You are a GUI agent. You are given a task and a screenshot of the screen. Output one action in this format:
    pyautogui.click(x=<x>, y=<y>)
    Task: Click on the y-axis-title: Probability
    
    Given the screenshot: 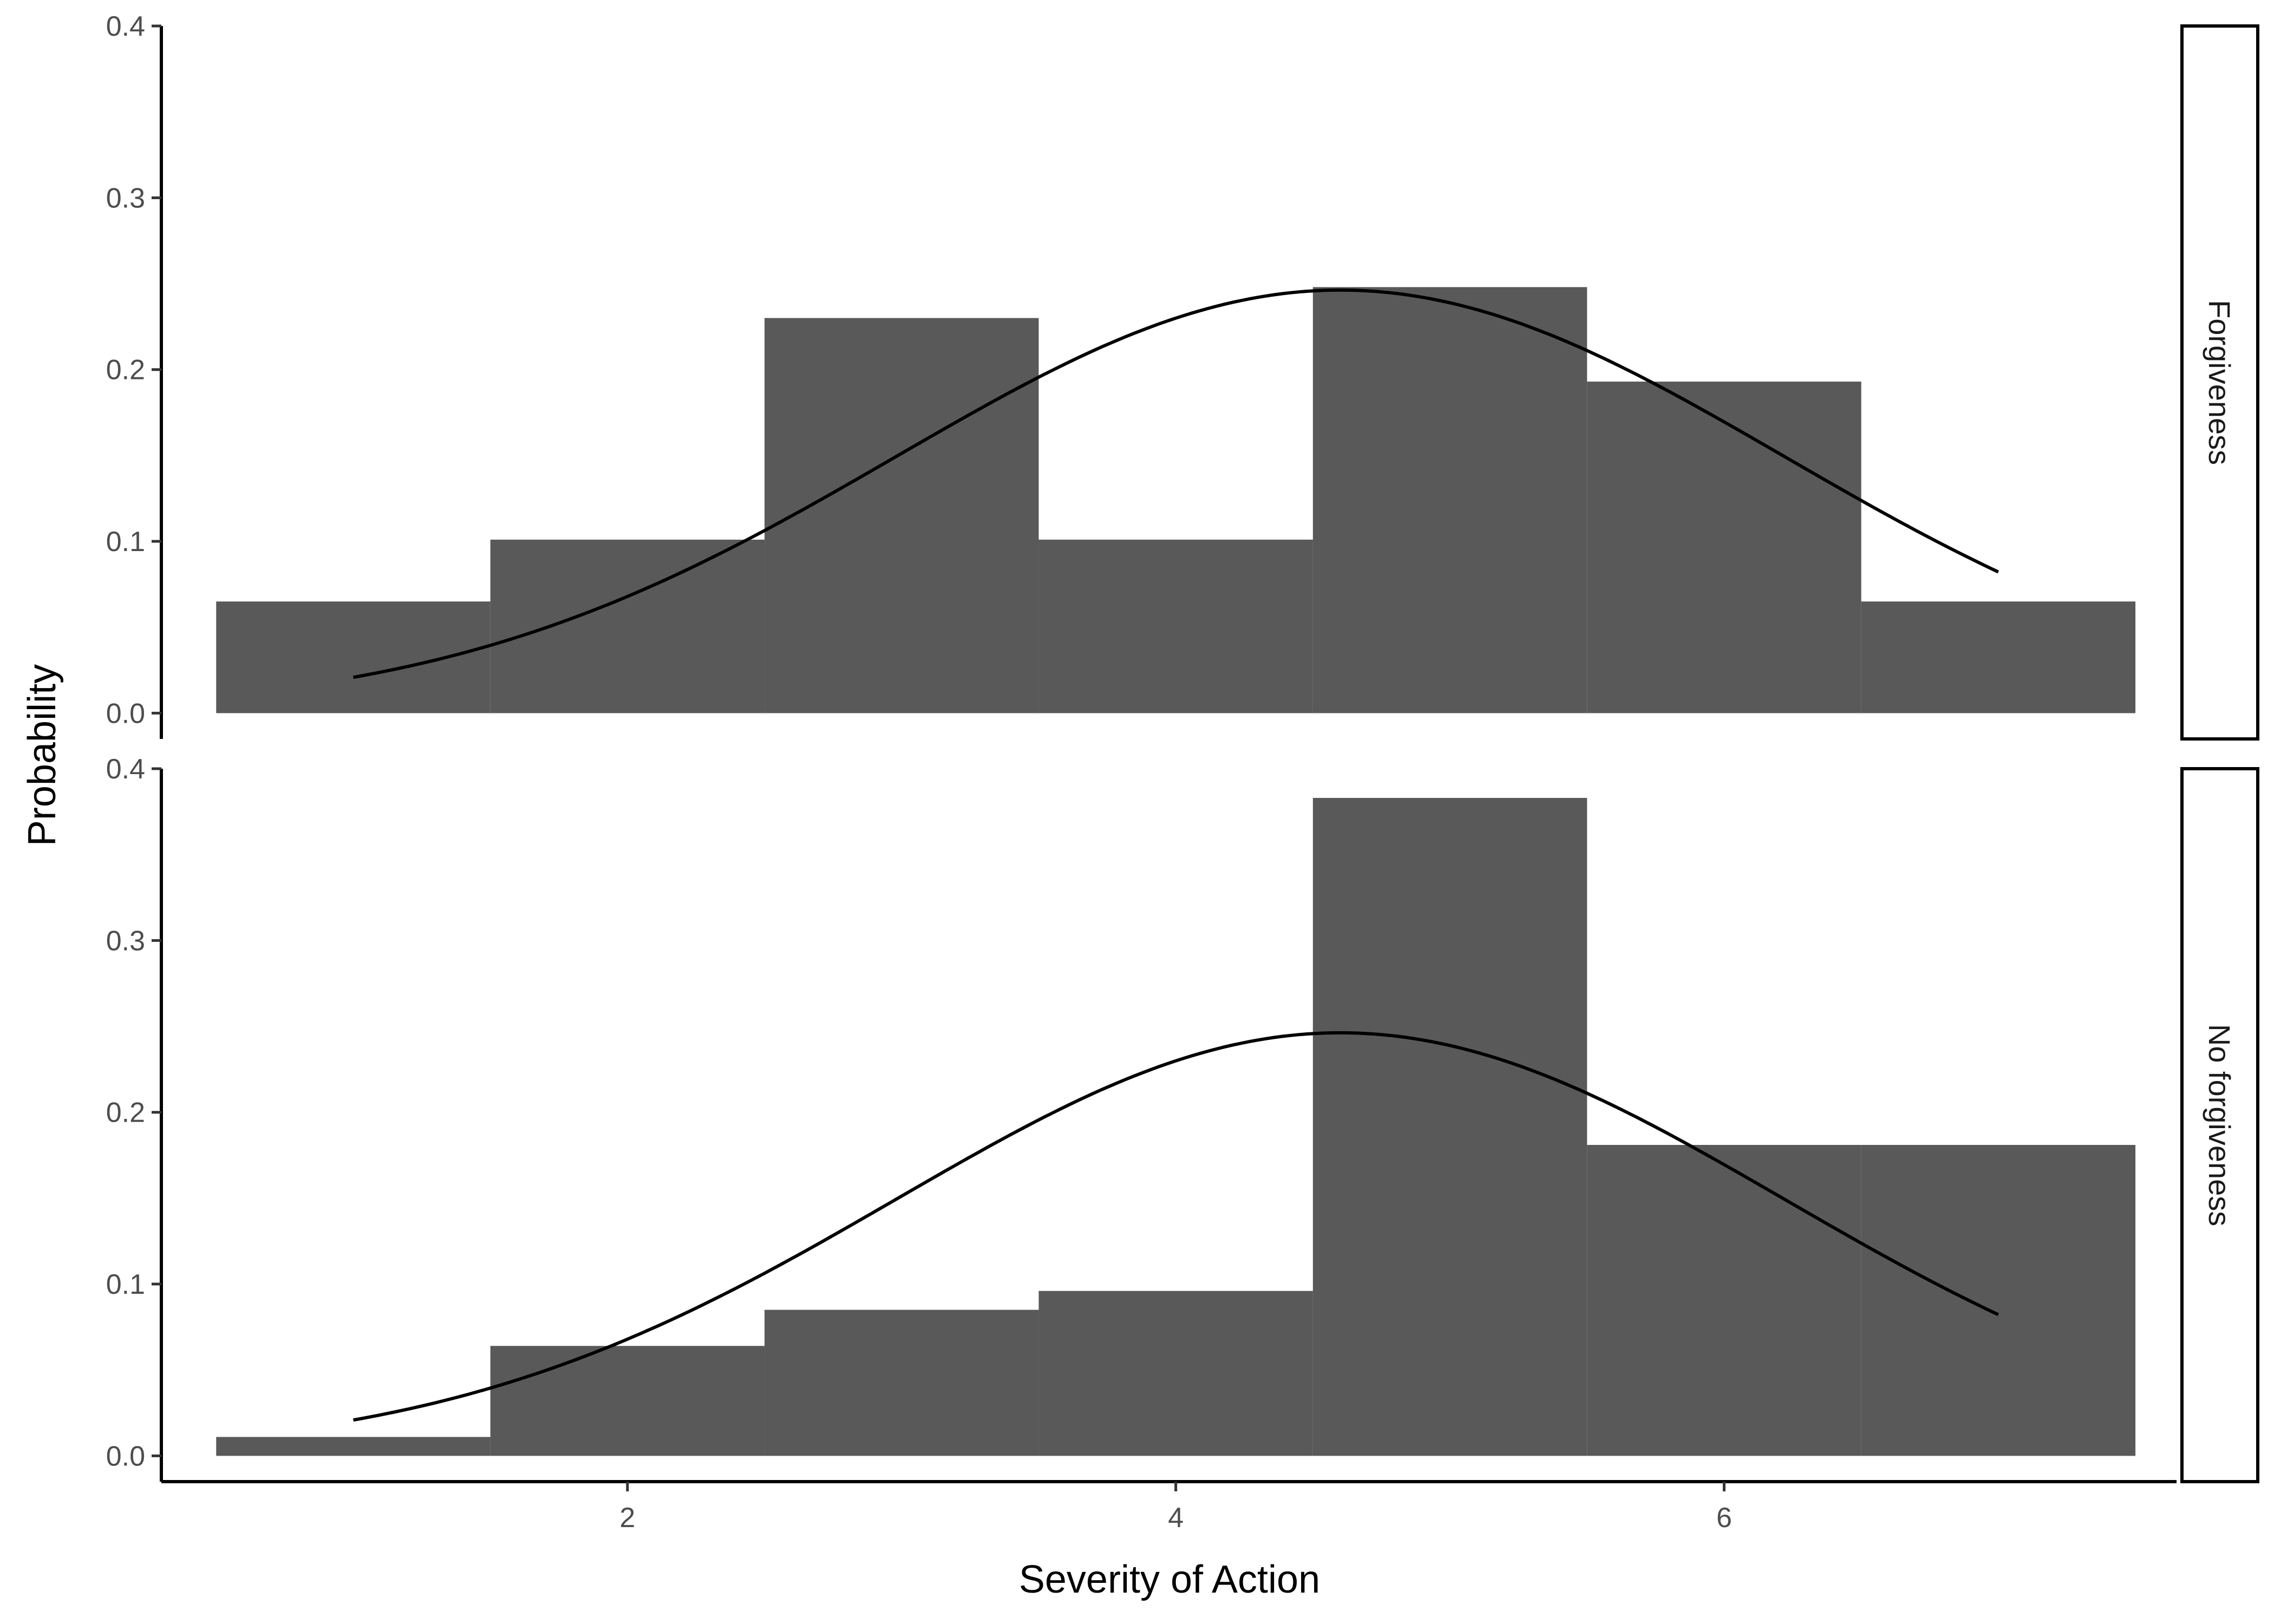 What is the action you would take?
    pyautogui.click(x=43, y=755)
    